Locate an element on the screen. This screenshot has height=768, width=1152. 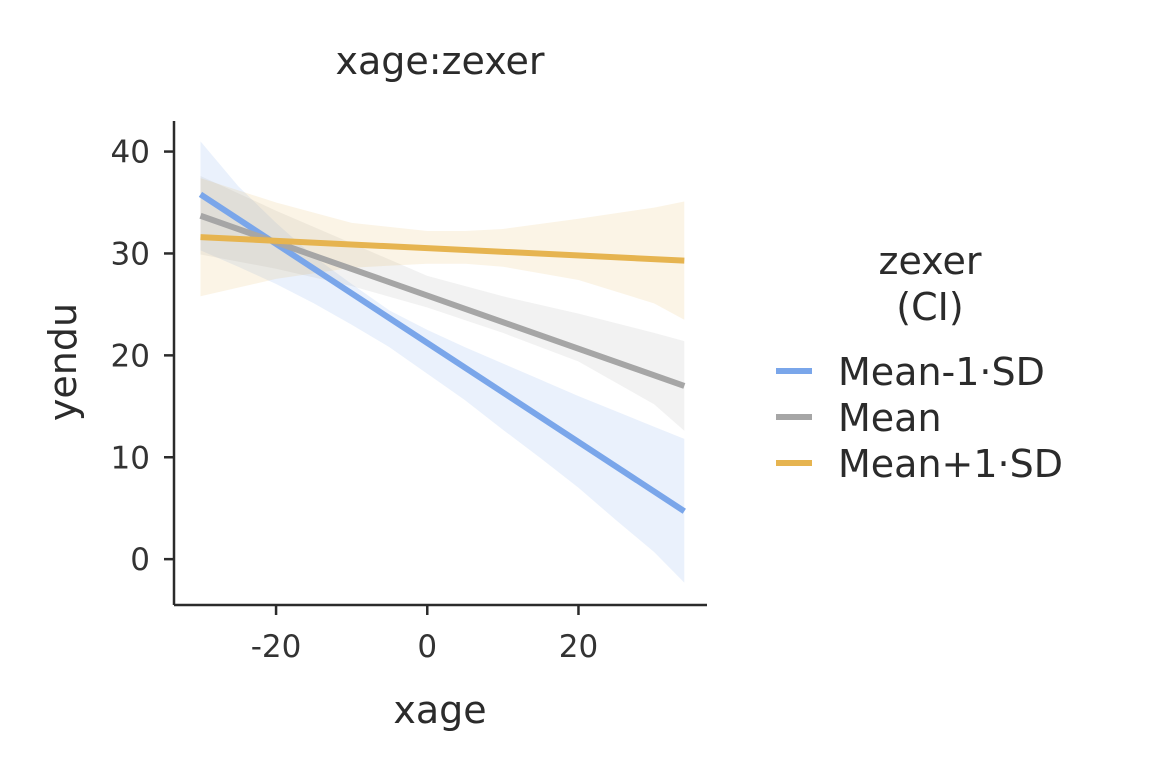
x-tick-label: 20 is located at coordinates (578, 647).